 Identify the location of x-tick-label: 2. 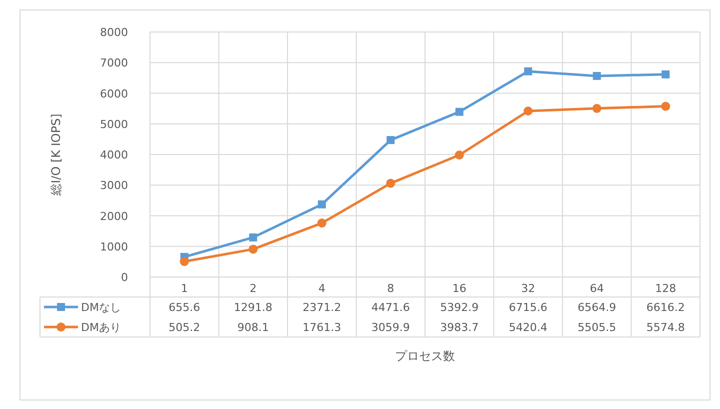
(253, 288).